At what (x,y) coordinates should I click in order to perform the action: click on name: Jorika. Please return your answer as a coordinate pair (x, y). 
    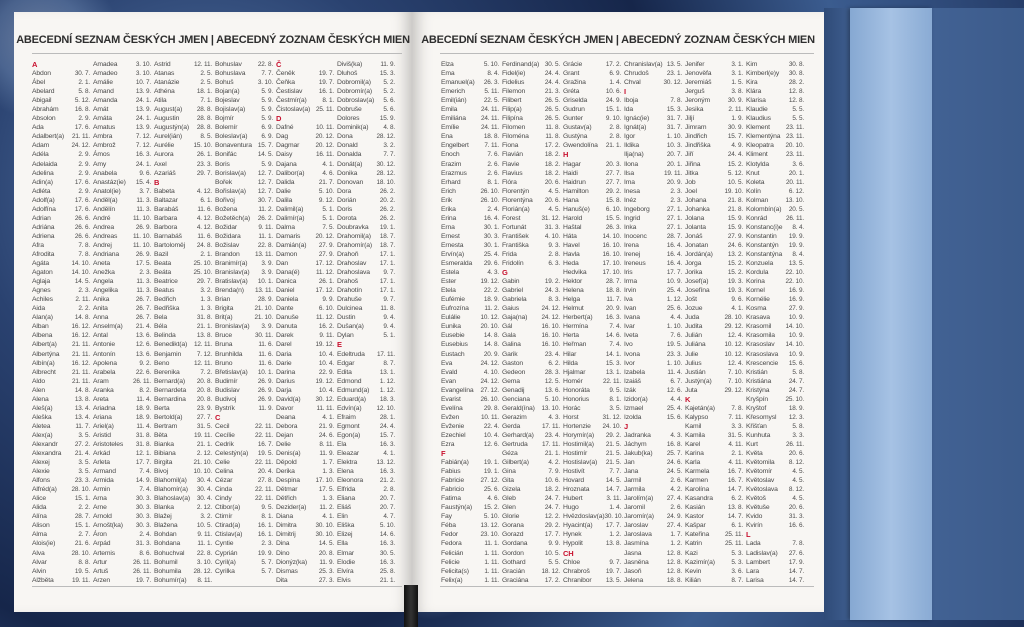
    Looking at the image, I should click on (694, 273).